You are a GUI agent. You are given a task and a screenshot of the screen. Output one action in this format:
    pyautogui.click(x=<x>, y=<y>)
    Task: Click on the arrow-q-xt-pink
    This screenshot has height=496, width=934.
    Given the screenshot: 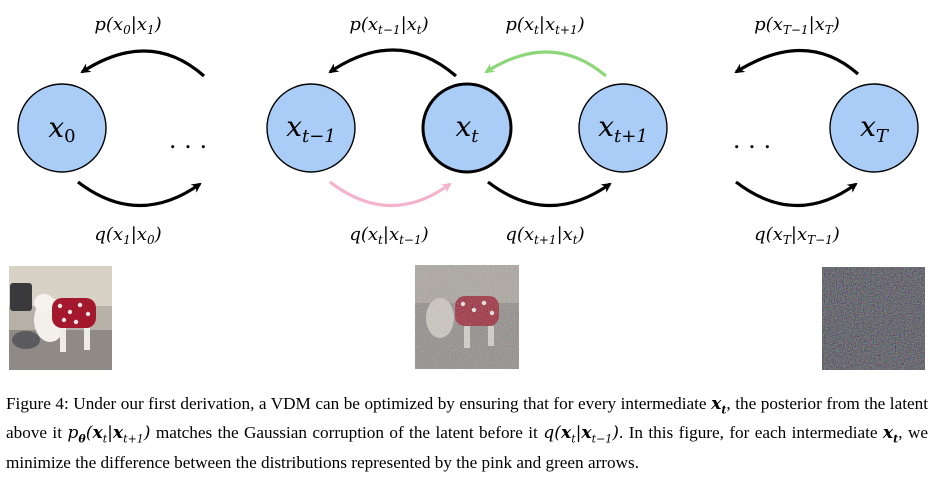 What is the action you would take?
    pyautogui.click(x=390, y=194)
    